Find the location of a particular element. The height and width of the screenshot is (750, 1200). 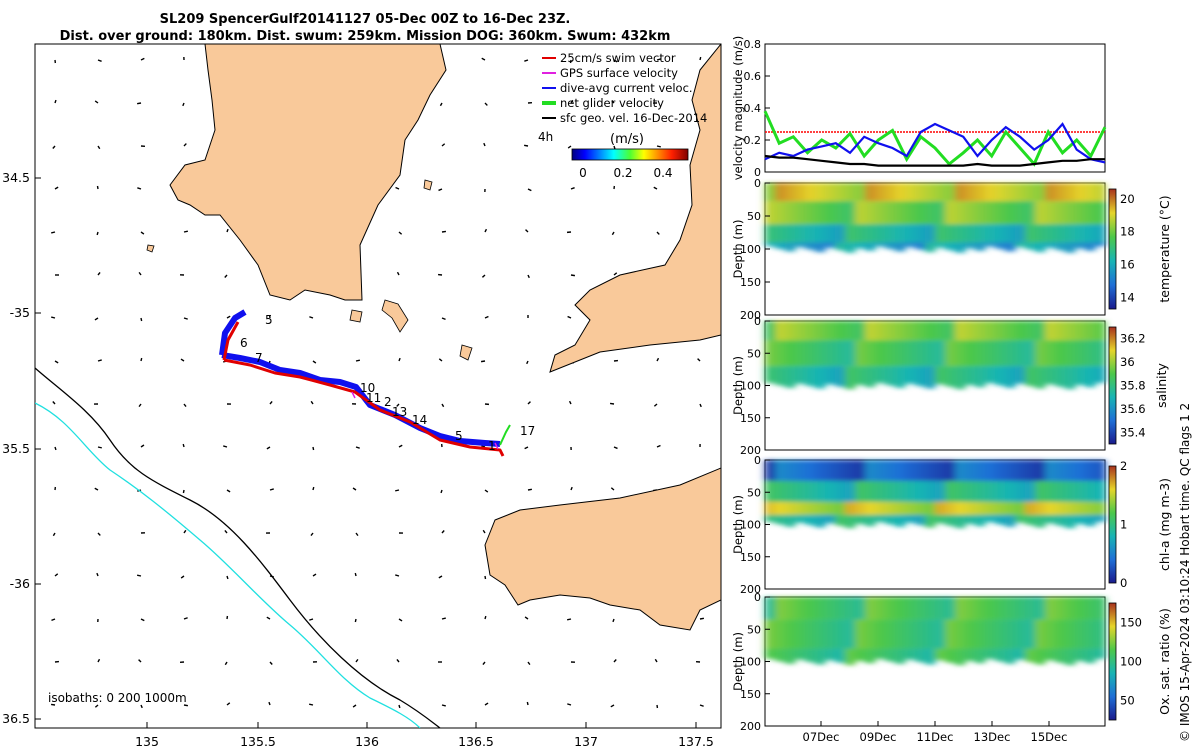

colorbar-unit: (m/s) is located at coordinates (627, 139).